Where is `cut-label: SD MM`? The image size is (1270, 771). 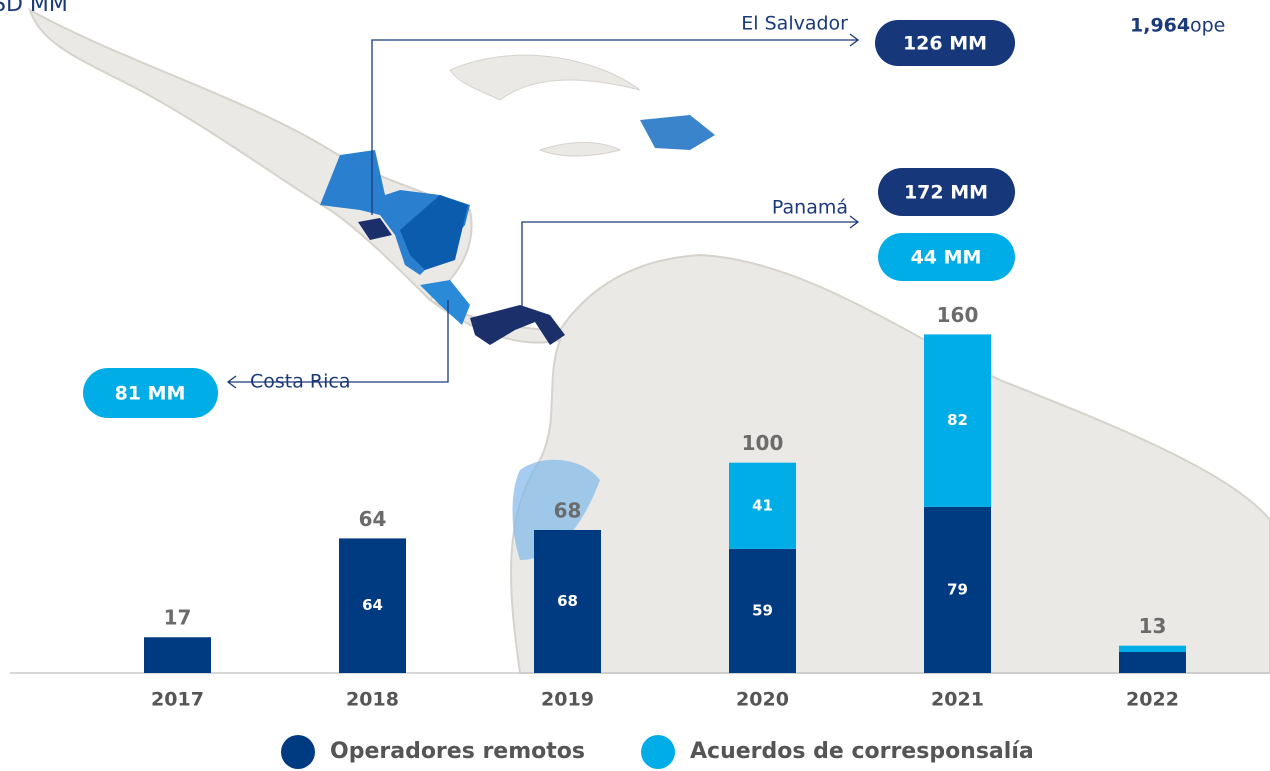 cut-label: SD MM is located at coordinates (34, 8).